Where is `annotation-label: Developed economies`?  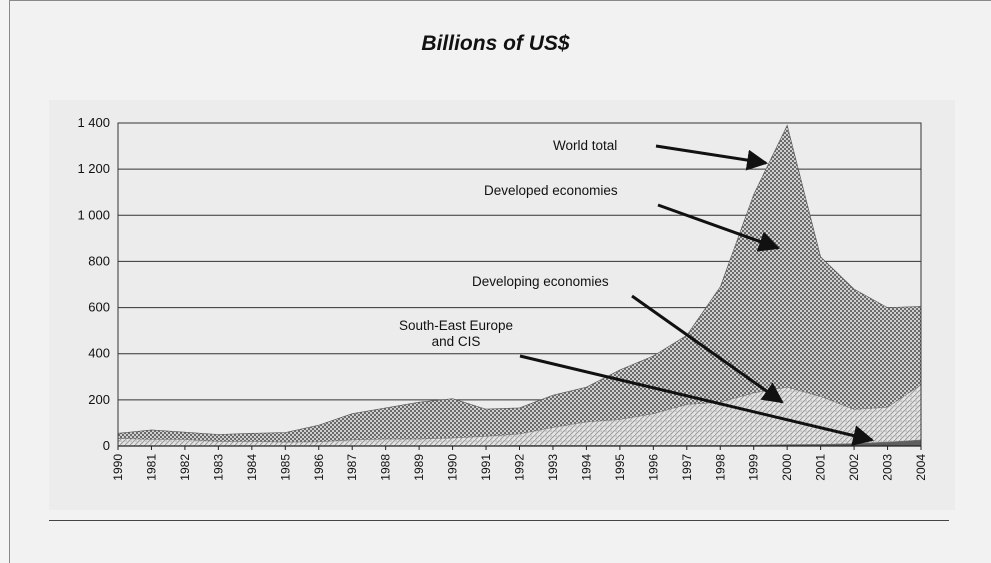
annotation-label: Developed economies is located at coordinates (551, 190).